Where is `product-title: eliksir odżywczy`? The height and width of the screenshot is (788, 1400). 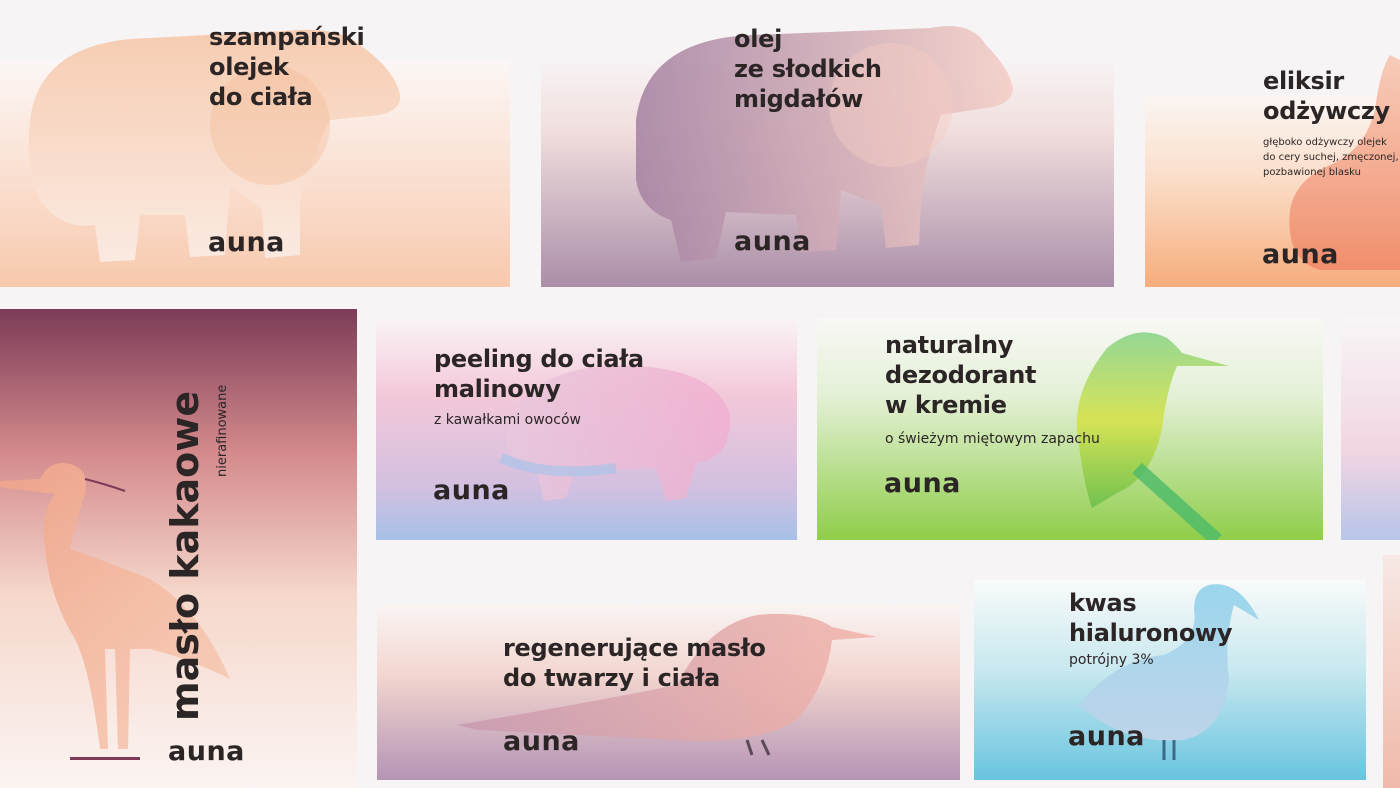
product-title: eliksir odżywczy is located at coordinates (1326, 96).